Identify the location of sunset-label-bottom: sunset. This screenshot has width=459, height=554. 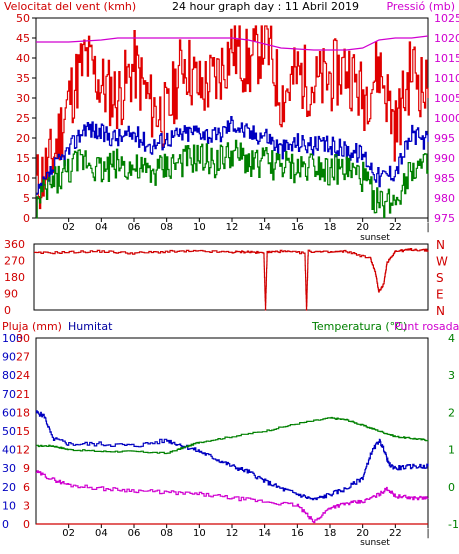
(375, 543).